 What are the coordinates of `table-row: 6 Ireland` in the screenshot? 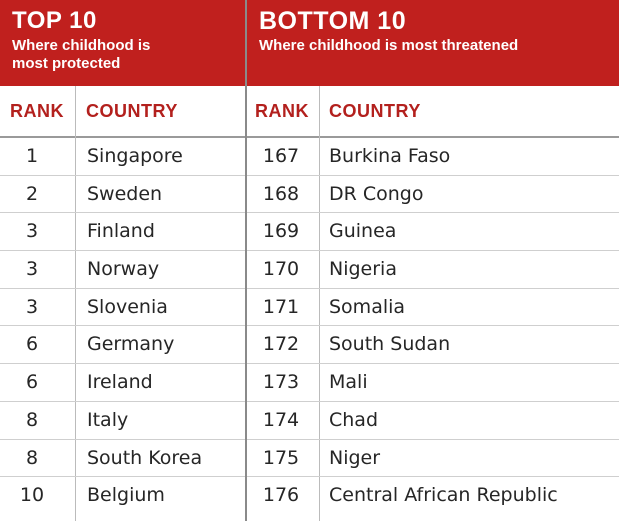 It's located at (122, 383).